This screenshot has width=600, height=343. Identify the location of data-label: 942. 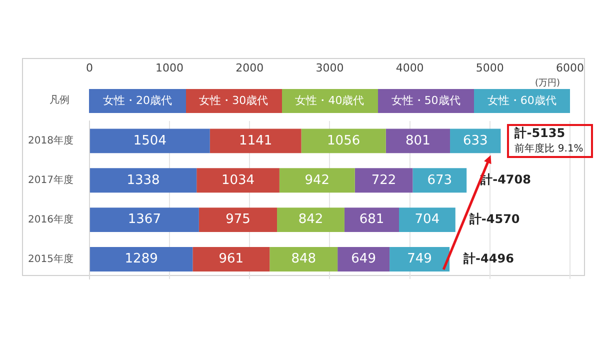
(317, 180).